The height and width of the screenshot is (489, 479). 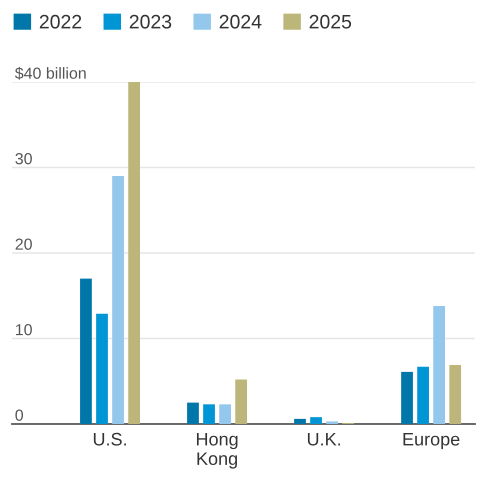 What do you see at coordinates (324, 439) in the screenshot?
I see `x-tick-label: U.K.` at bounding box center [324, 439].